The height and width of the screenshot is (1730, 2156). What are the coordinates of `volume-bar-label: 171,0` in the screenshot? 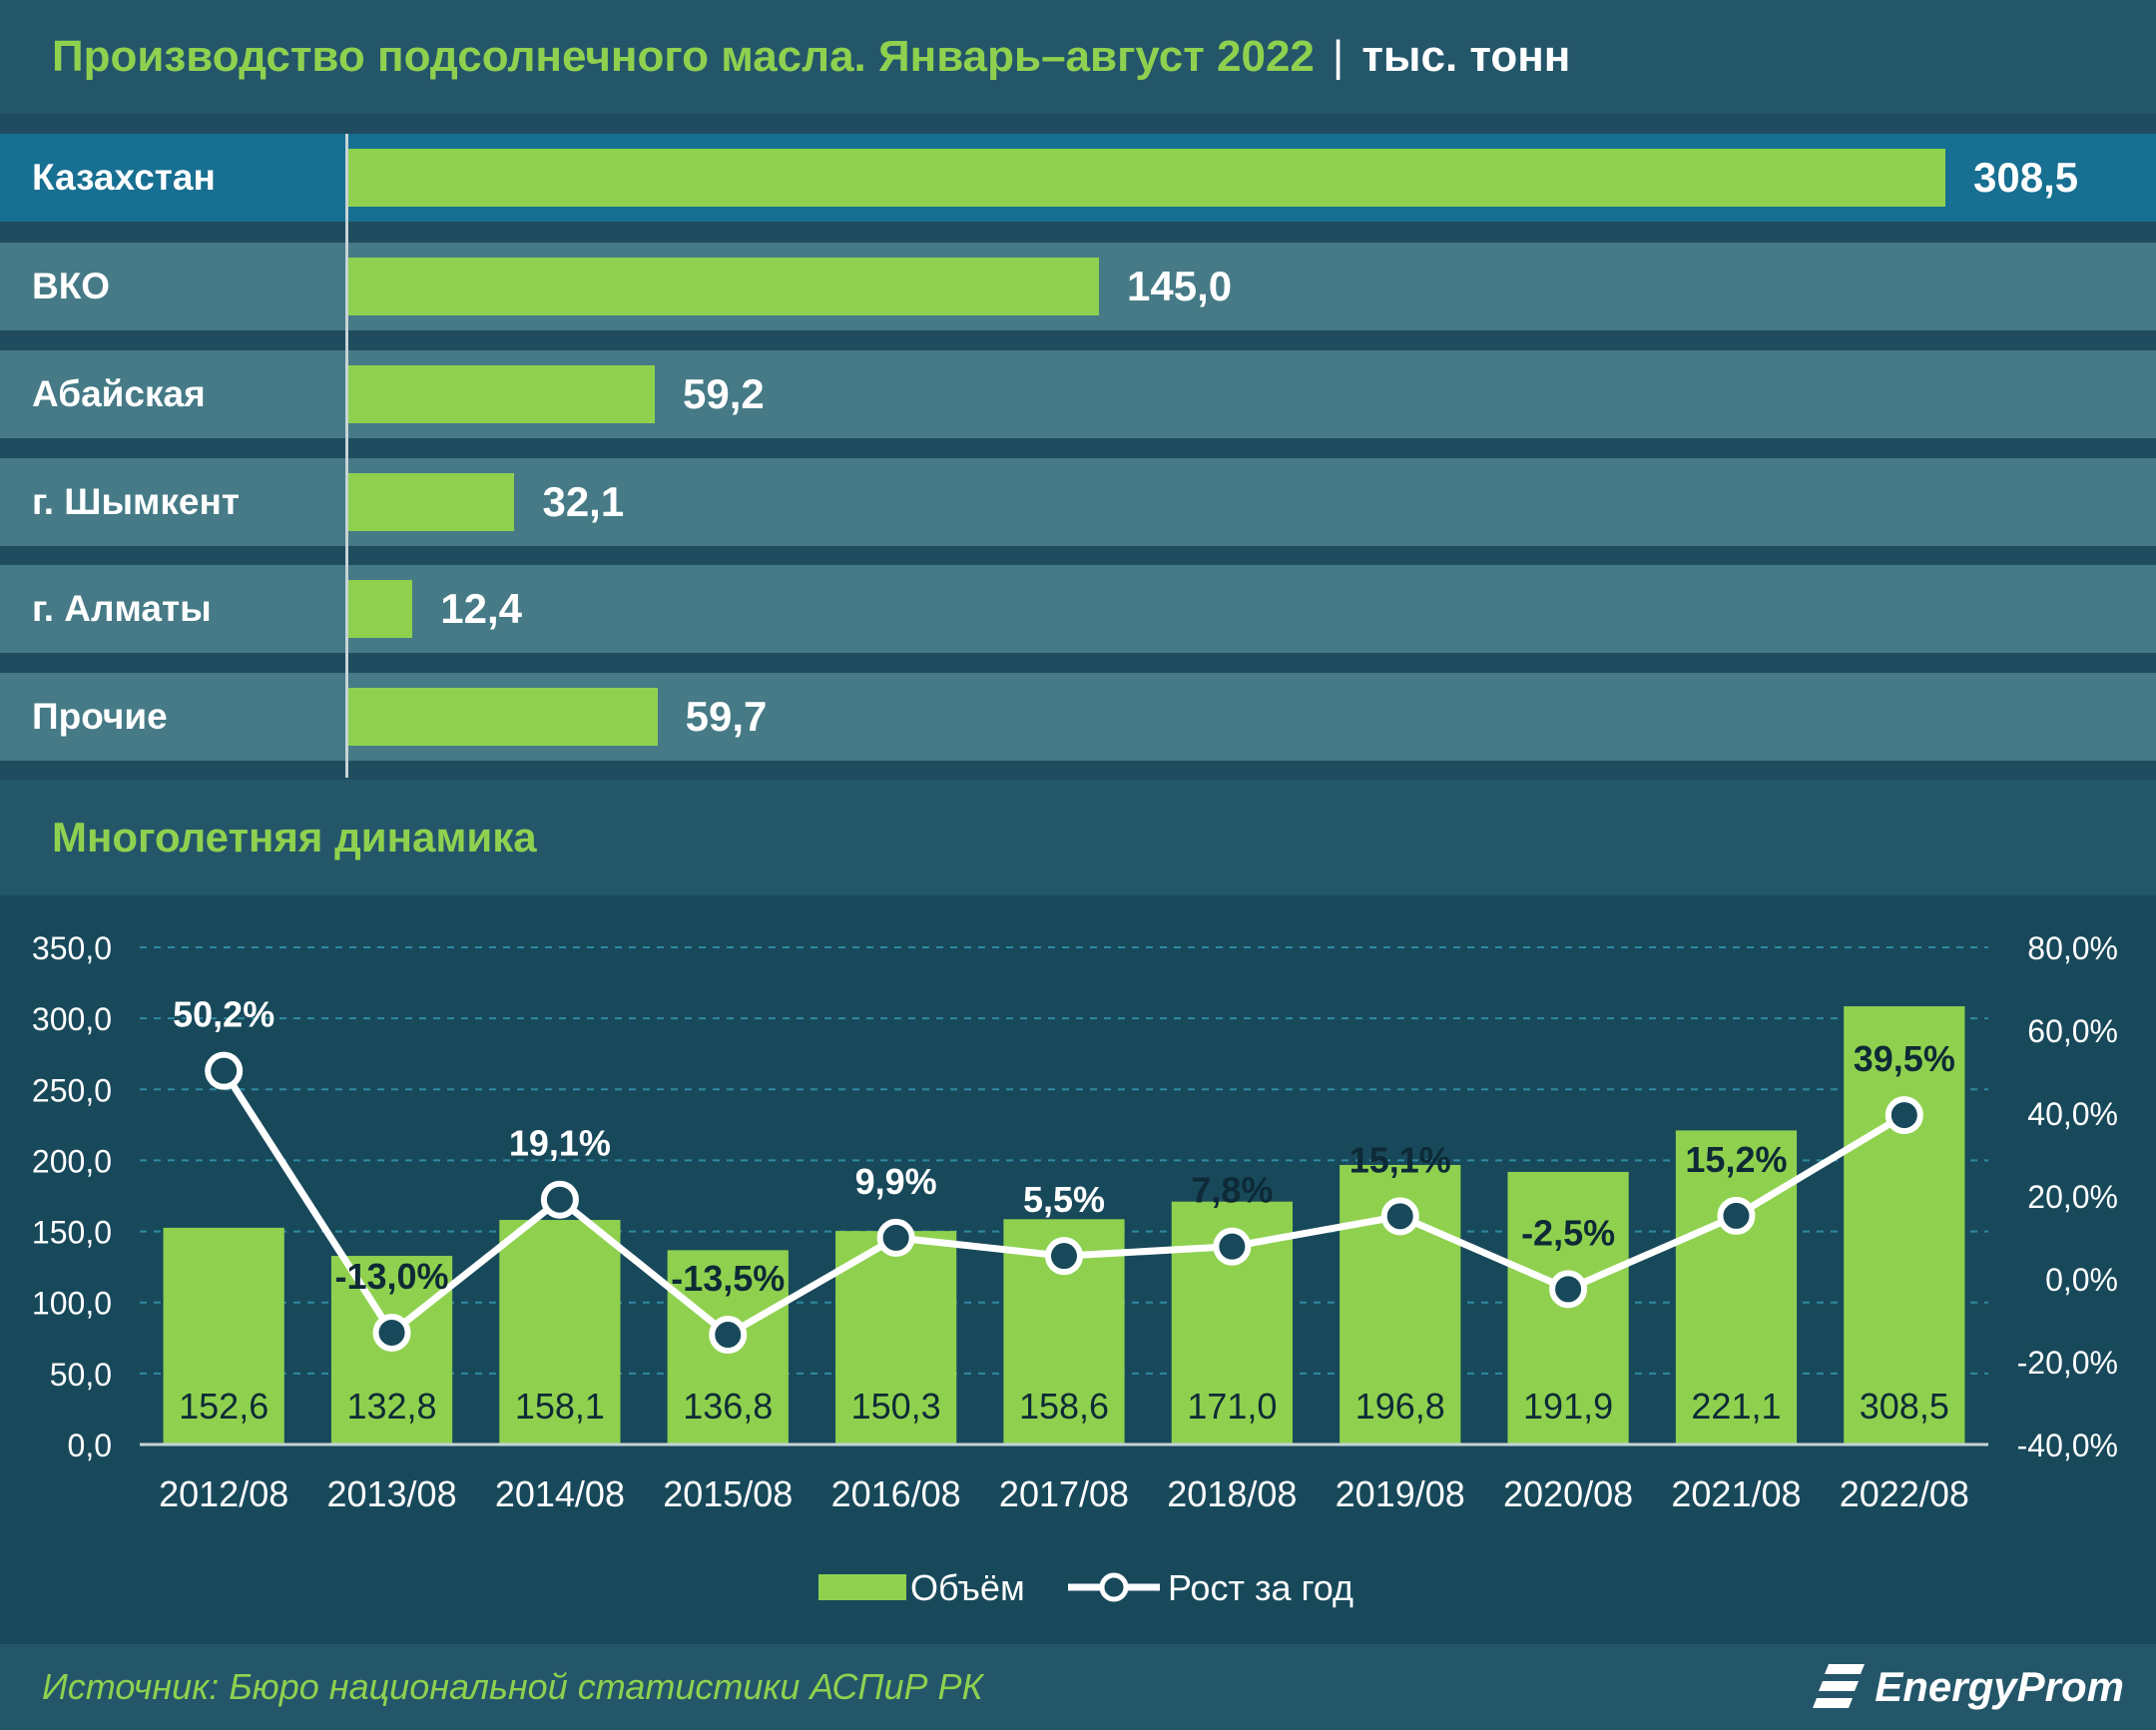 It's located at (1232, 1407).